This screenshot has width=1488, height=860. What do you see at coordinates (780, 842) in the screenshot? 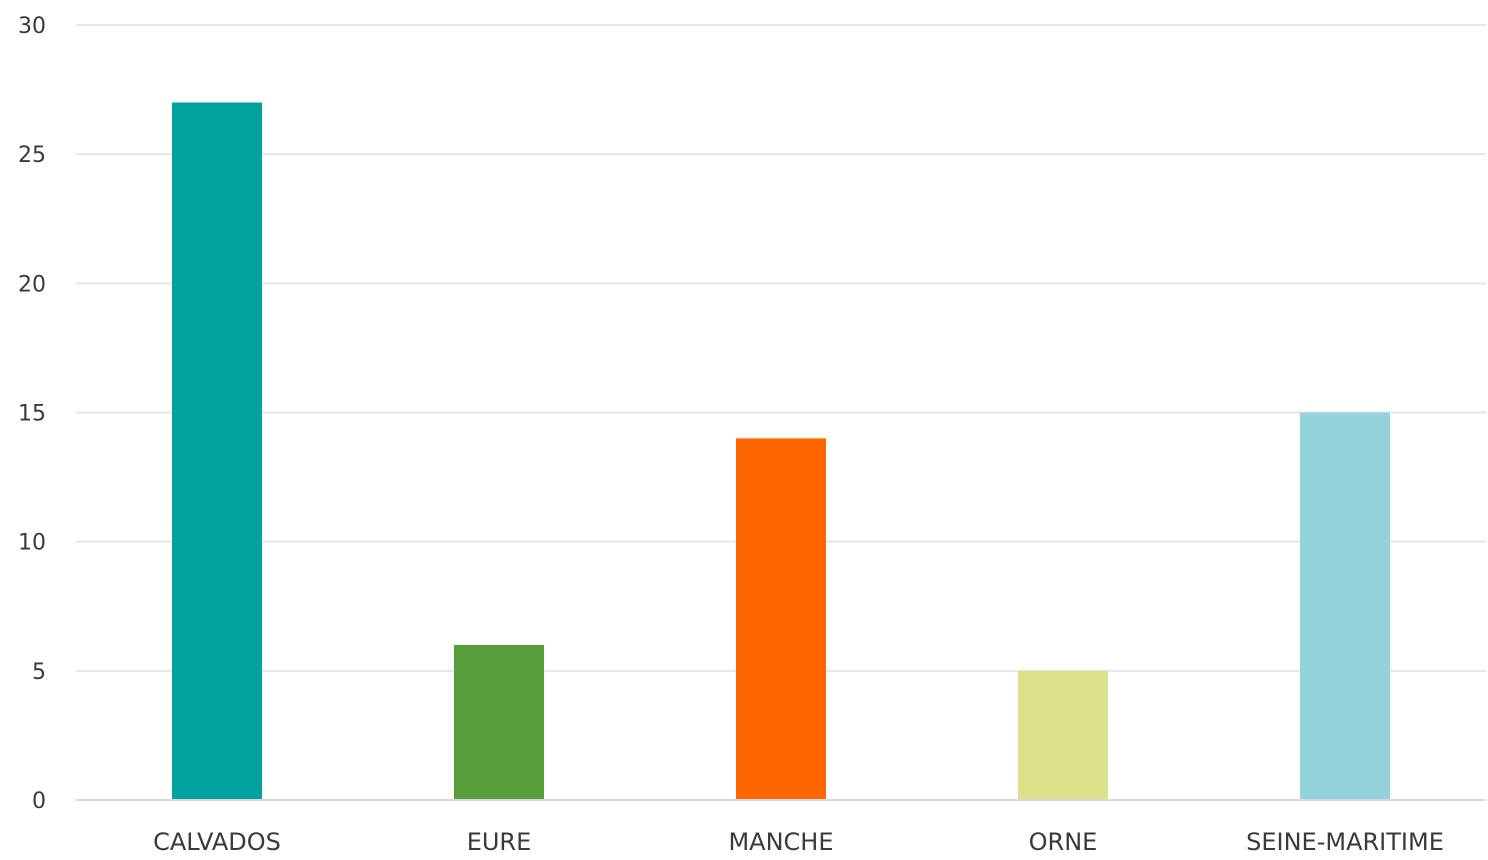
I see `x-tick-label: MANCHE` at bounding box center [780, 842].